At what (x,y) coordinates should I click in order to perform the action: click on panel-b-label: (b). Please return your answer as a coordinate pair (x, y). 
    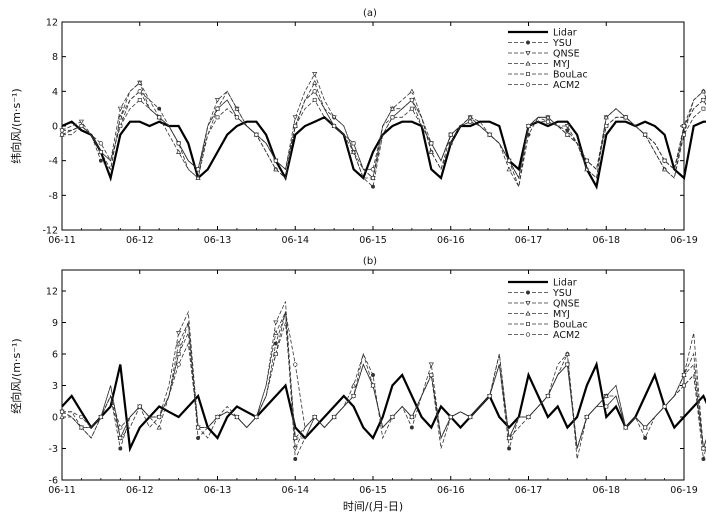
    Looking at the image, I should click on (370, 261).